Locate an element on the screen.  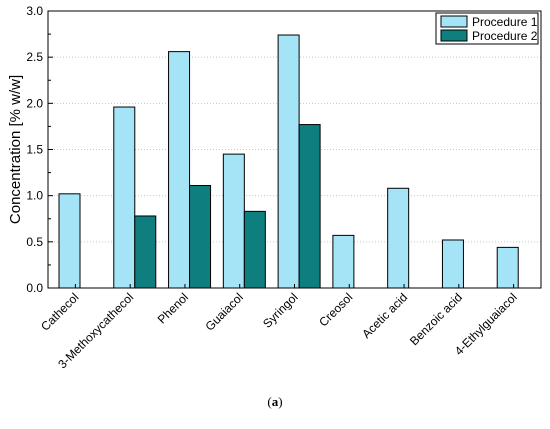
bar-1-3-methoxycathecol is located at coordinates (124, 197).